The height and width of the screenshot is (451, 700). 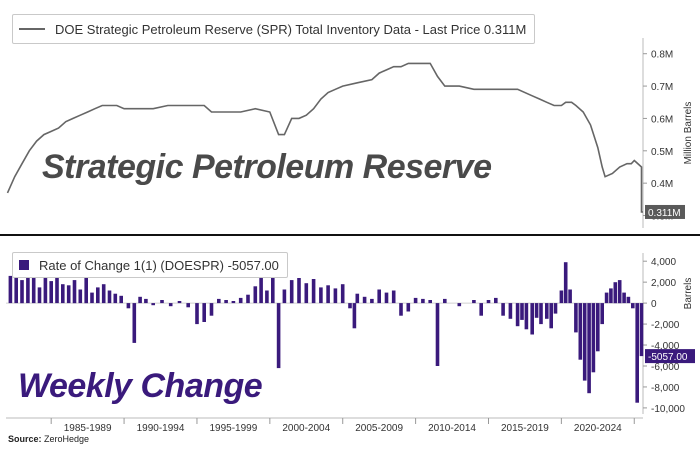 What do you see at coordinates (67, 439) in the screenshot?
I see `source-value: ZeroHedge` at bounding box center [67, 439].